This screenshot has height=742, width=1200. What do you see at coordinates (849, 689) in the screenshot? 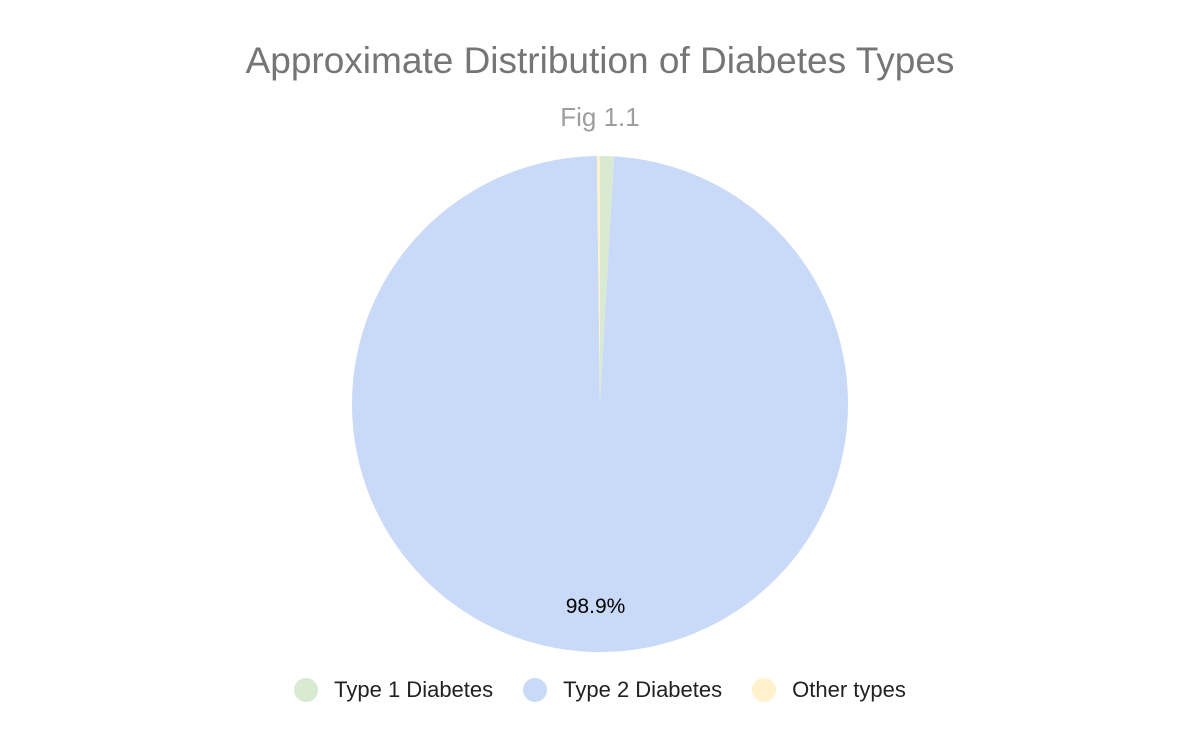
I see `legend-label-other: Other types` at bounding box center [849, 689].